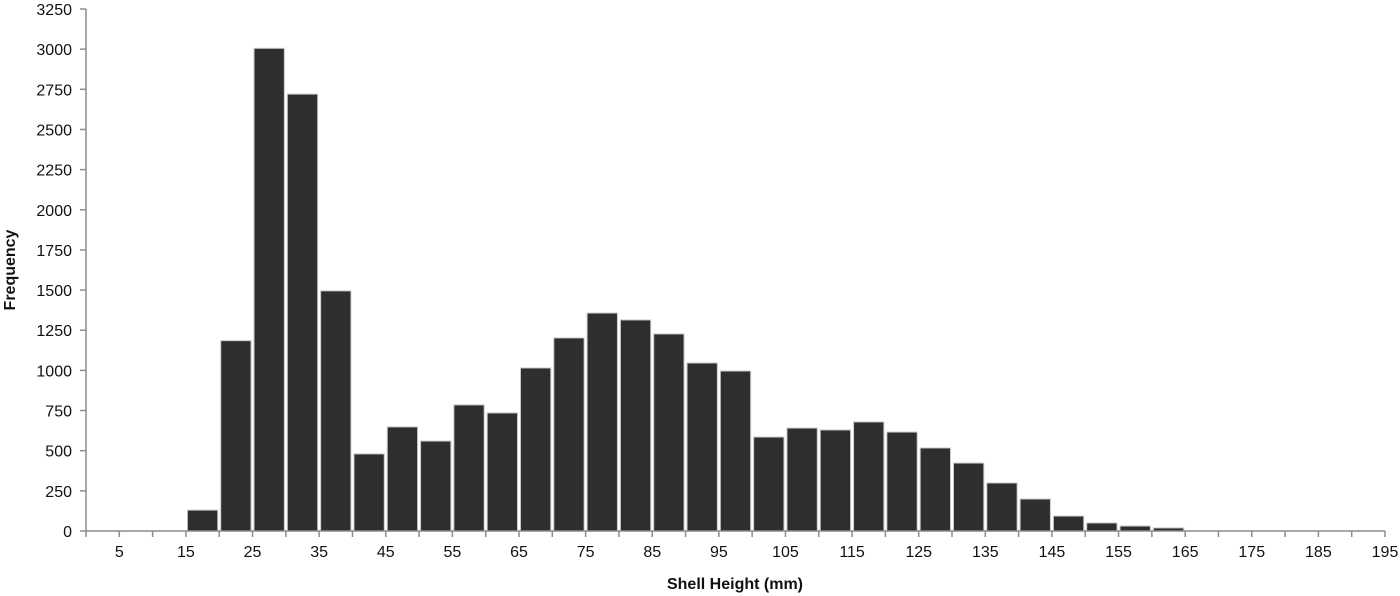  What do you see at coordinates (735, 584) in the screenshot?
I see `x-axis-title: Shell Height (mm)` at bounding box center [735, 584].